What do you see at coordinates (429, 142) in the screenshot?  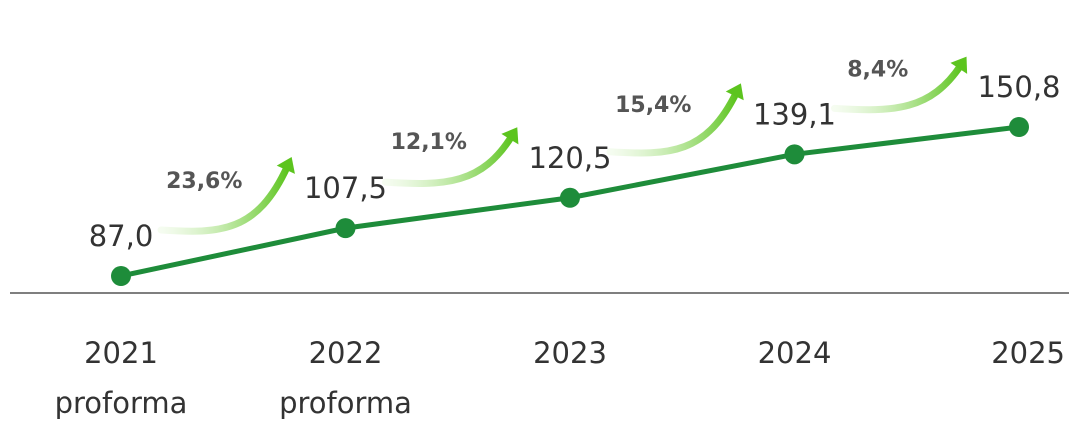 I see `growth-label: 12,1%` at bounding box center [429, 142].